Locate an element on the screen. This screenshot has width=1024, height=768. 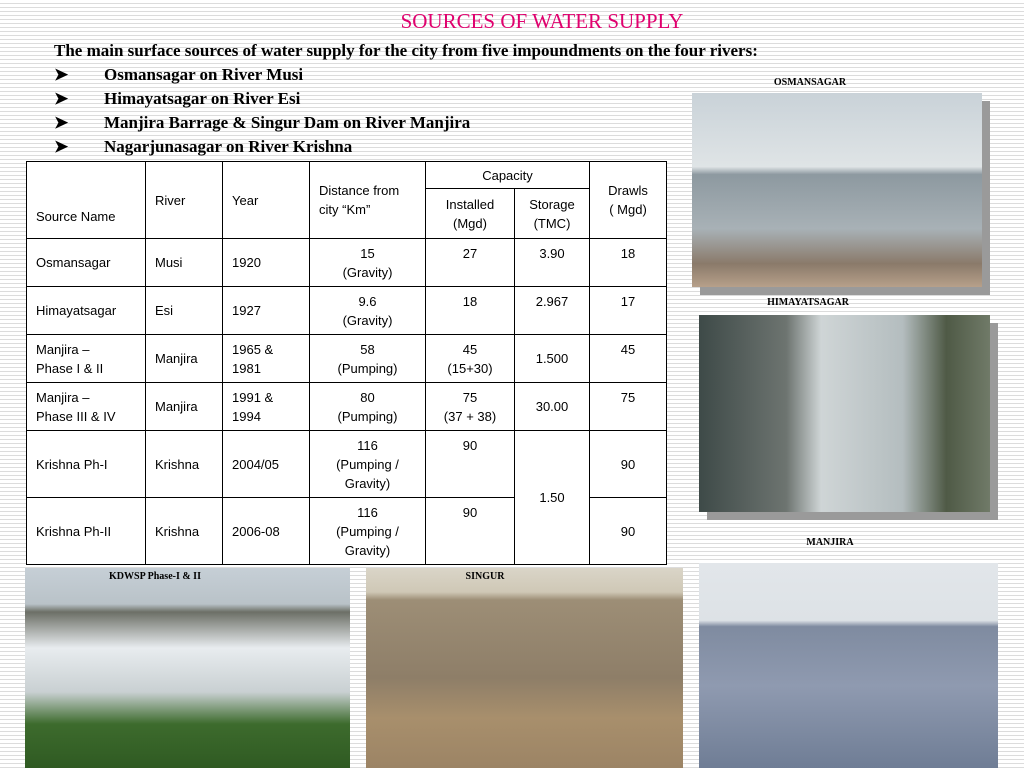
header-cell: River is located at coordinates (184, 200).